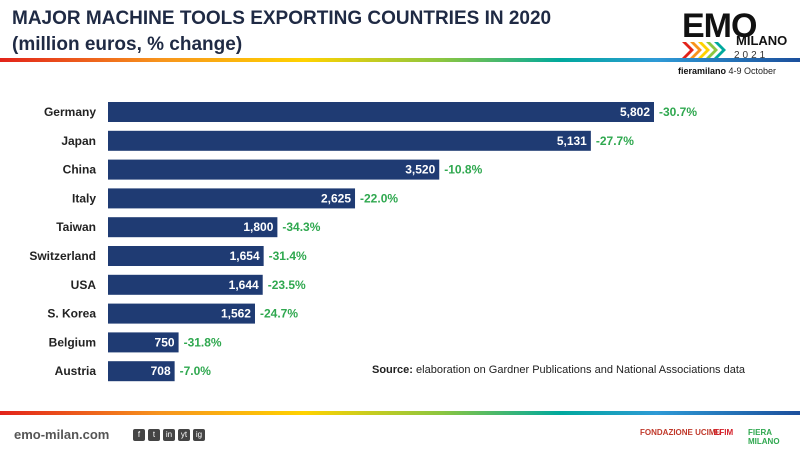 The width and height of the screenshot is (800, 450). What do you see at coordinates (203, 342) in the screenshot?
I see `change-label: -31.8%` at bounding box center [203, 342].